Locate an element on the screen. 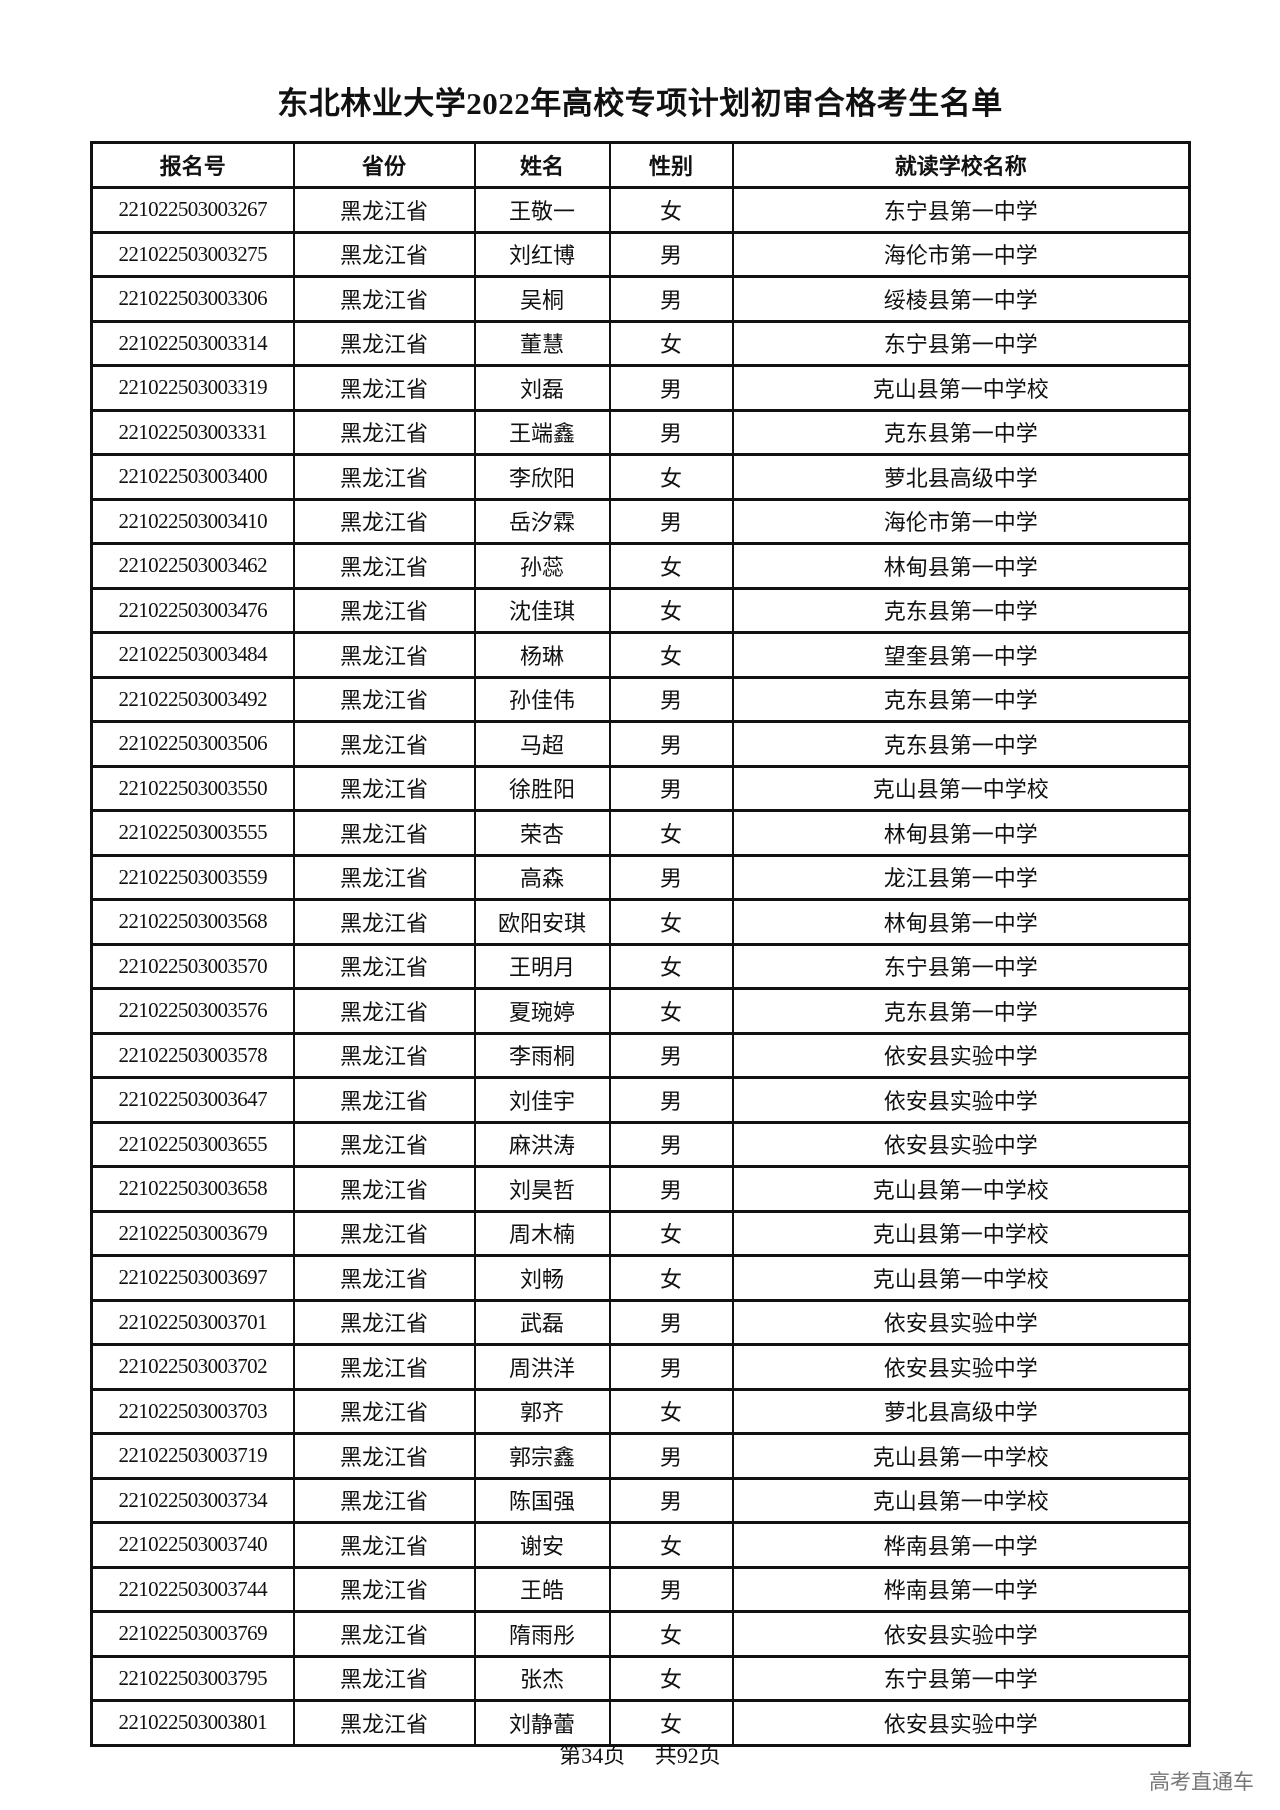  header-registration-number: 报名号 is located at coordinates (192, 165).